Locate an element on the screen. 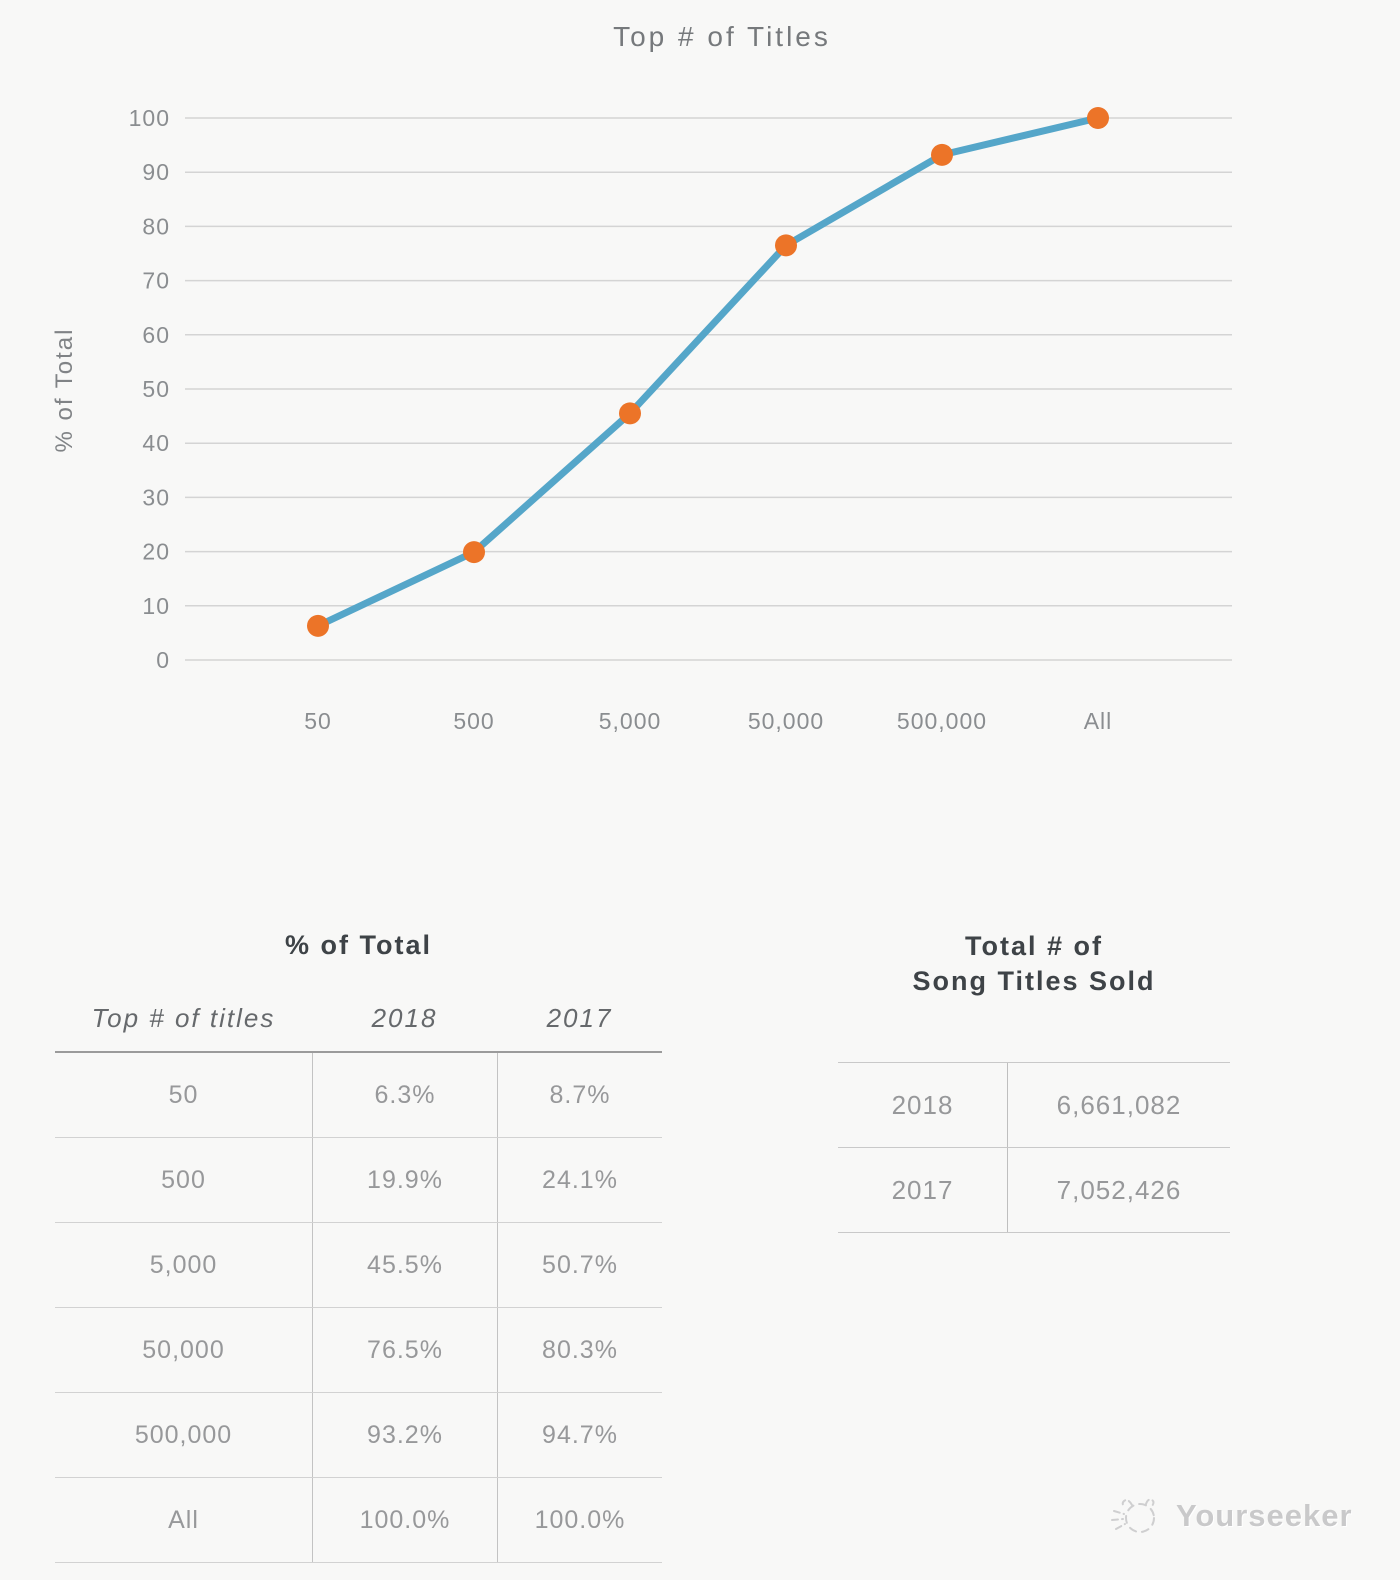 This screenshot has height=1580, width=1400. table-row: 2018 6,661,082 is located at coordinates (1034, 1105).